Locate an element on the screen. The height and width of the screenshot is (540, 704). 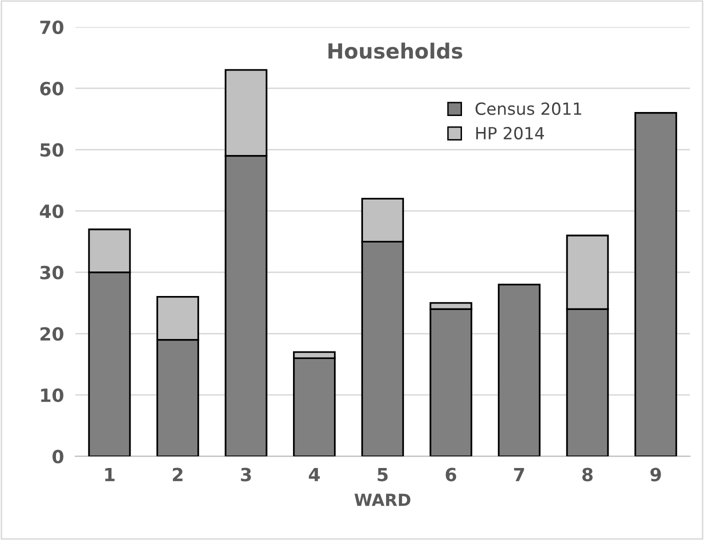
x-axis-title: WARD is located at coordinates (382, 500).